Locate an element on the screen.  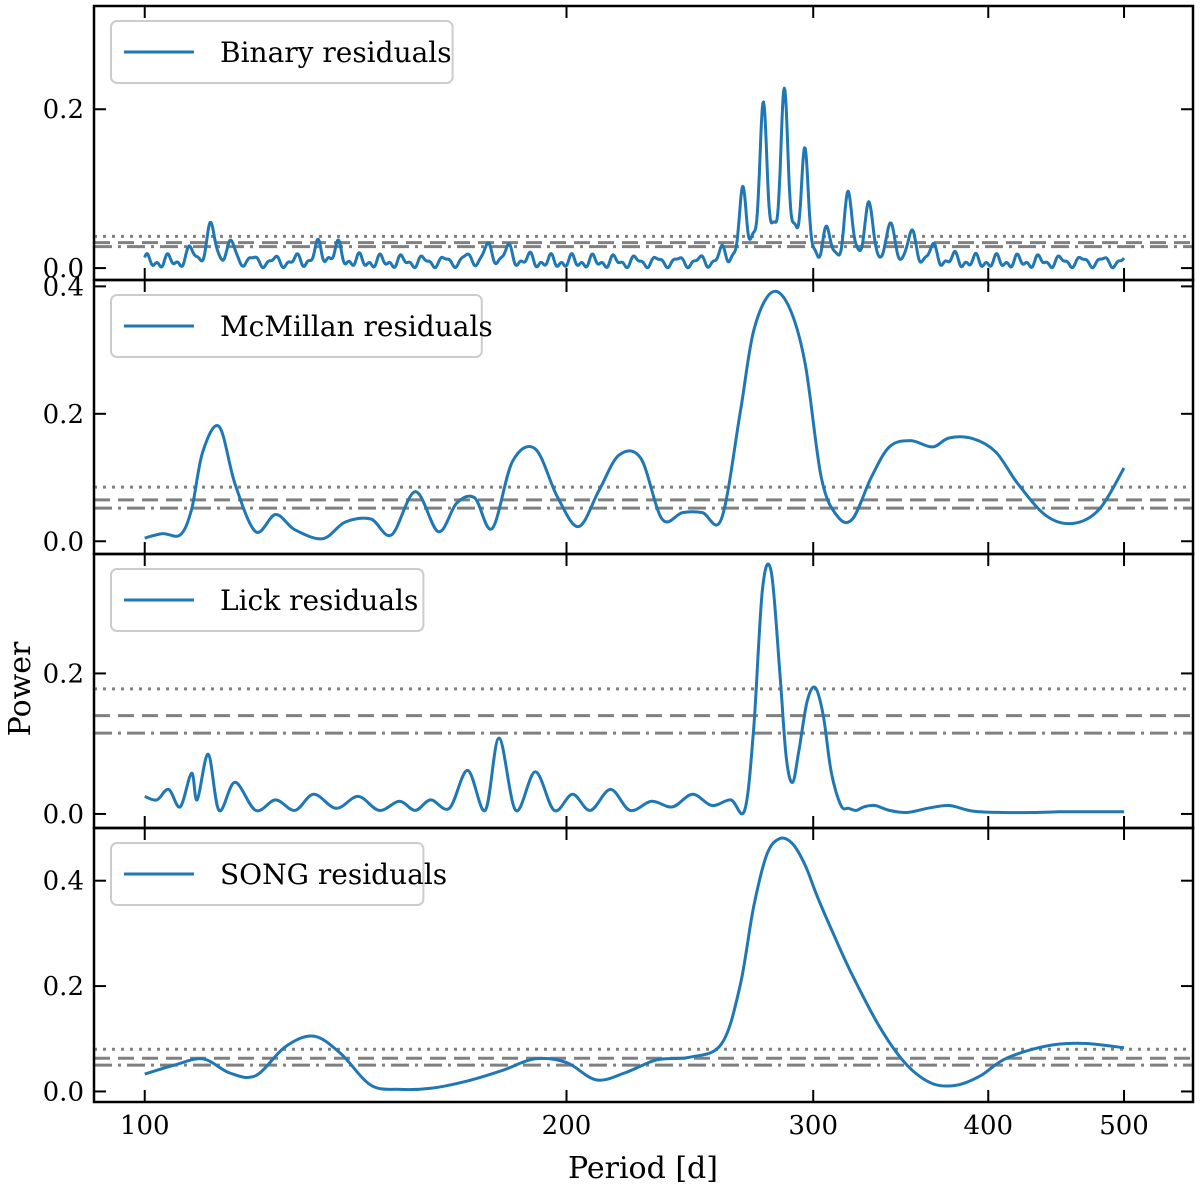
x-tick-label: 200 is located at coordinates (567, 1126).